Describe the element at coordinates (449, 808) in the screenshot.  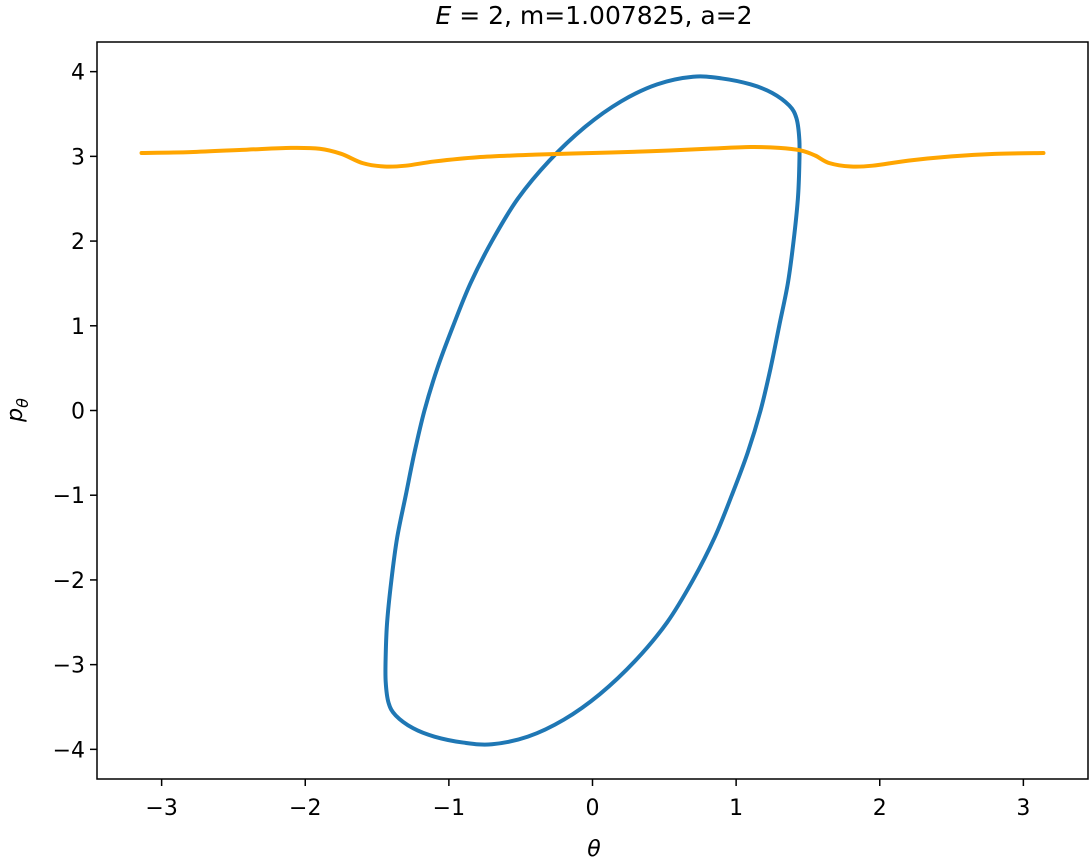
I see `x-tick-label: −1` at that location.